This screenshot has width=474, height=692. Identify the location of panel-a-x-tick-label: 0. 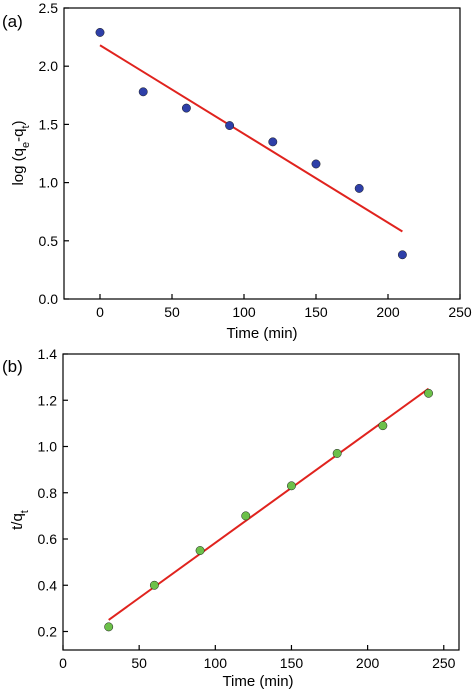
(100, 312).